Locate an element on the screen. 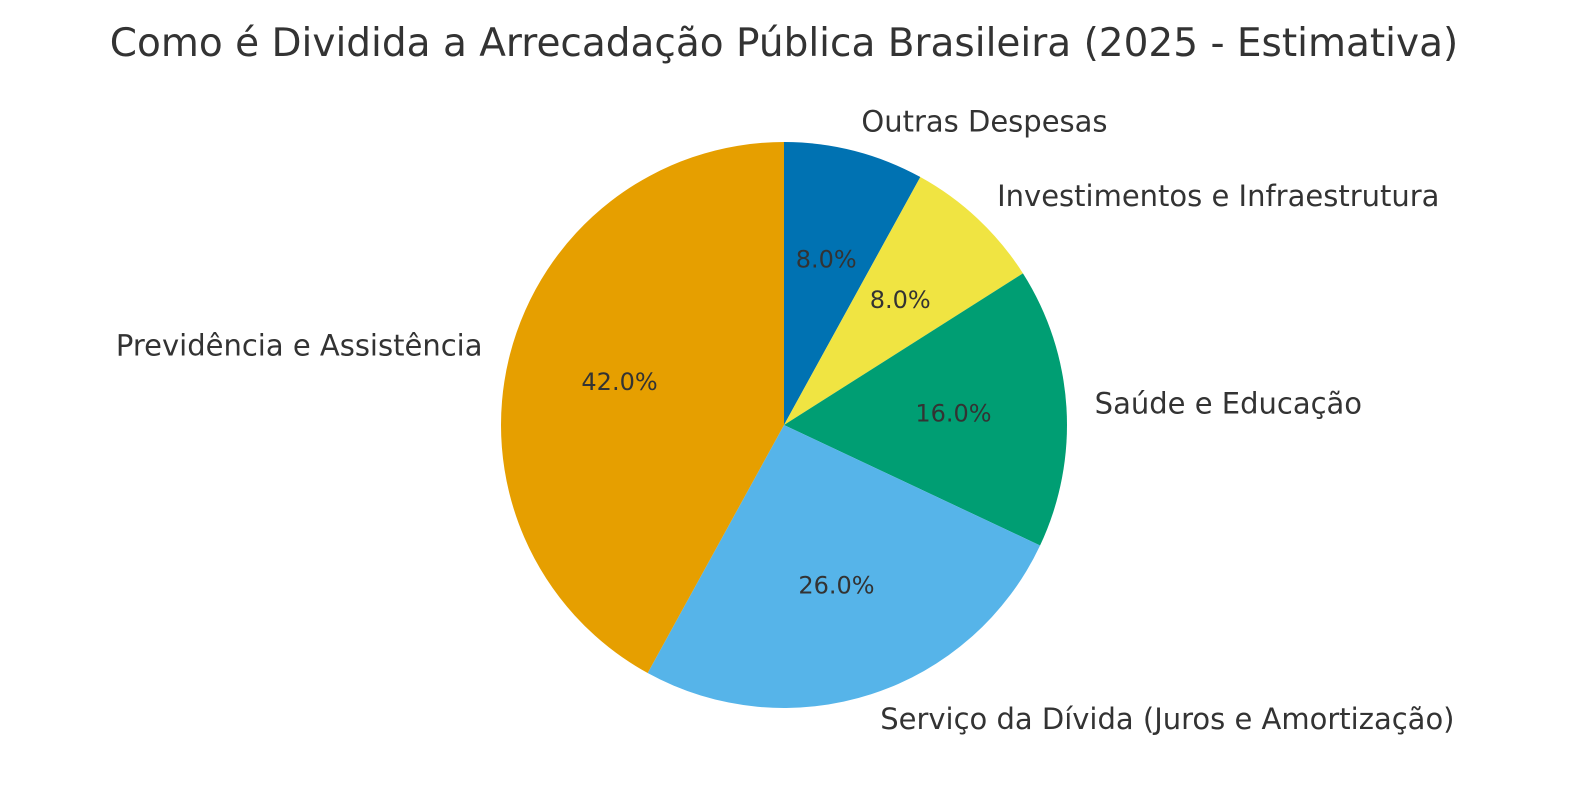 Image resolution: width=1577 pixels, height=808 pixels. slice-label: Investimentos e Infraestrutura is located at coordinates (1218, 196).